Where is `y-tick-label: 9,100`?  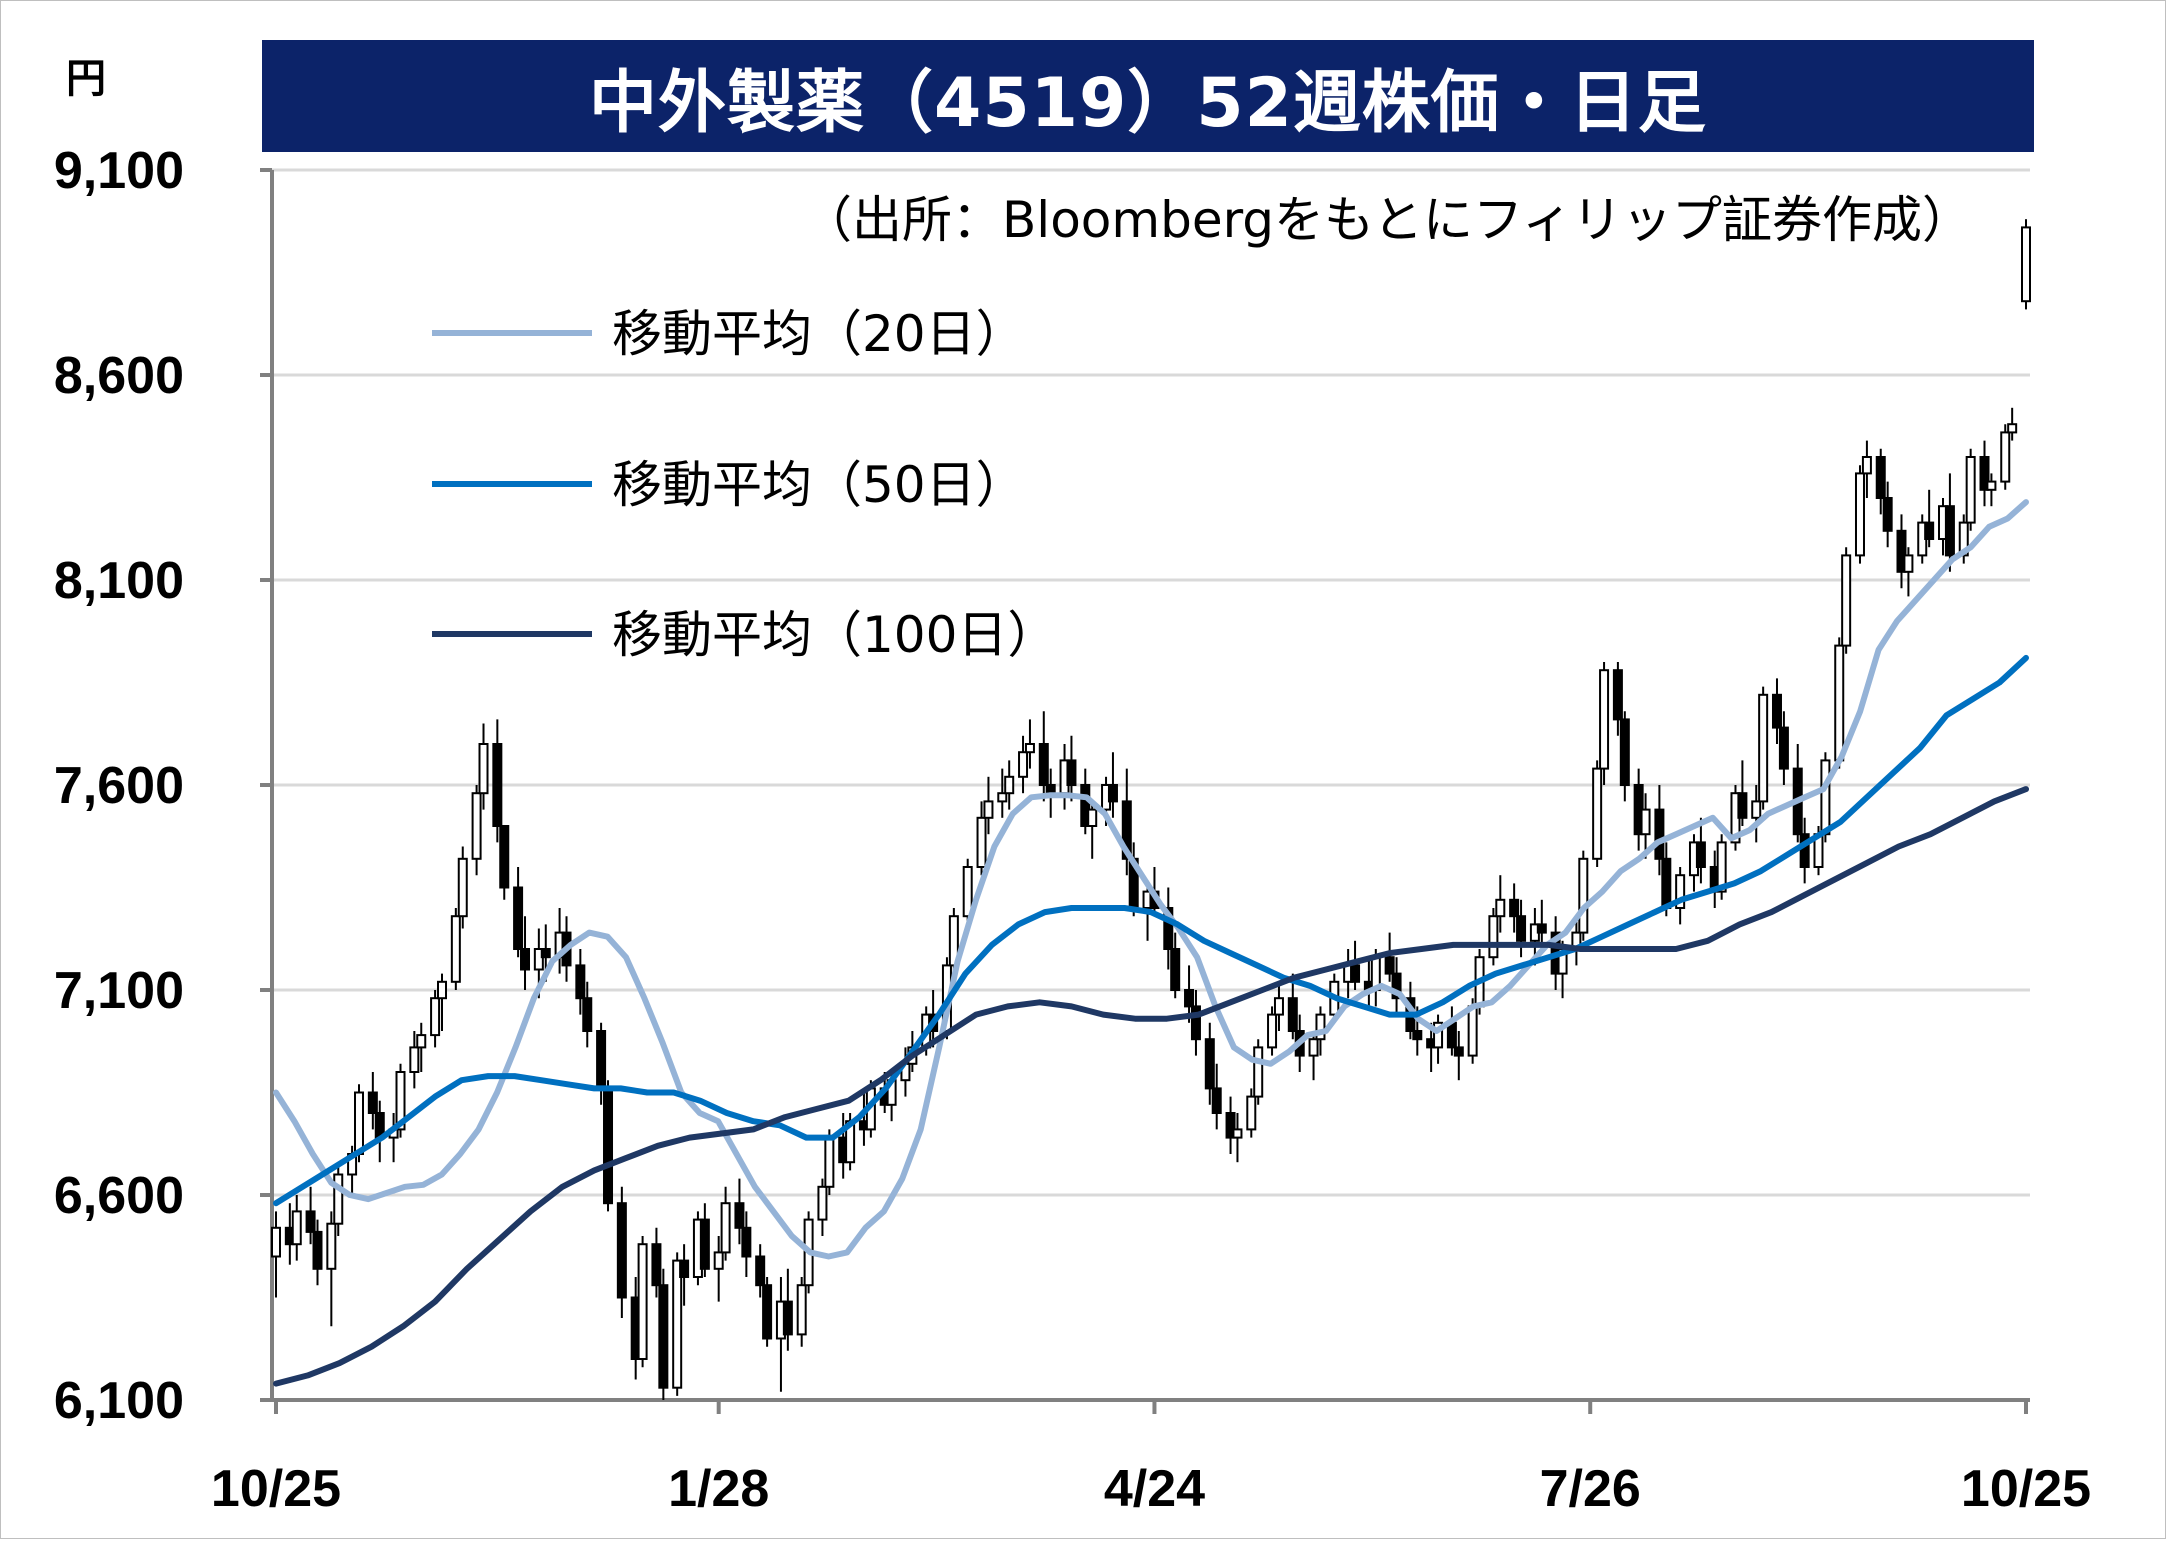 y-tick-label: 9,100 is located at coordinates (119, 171).